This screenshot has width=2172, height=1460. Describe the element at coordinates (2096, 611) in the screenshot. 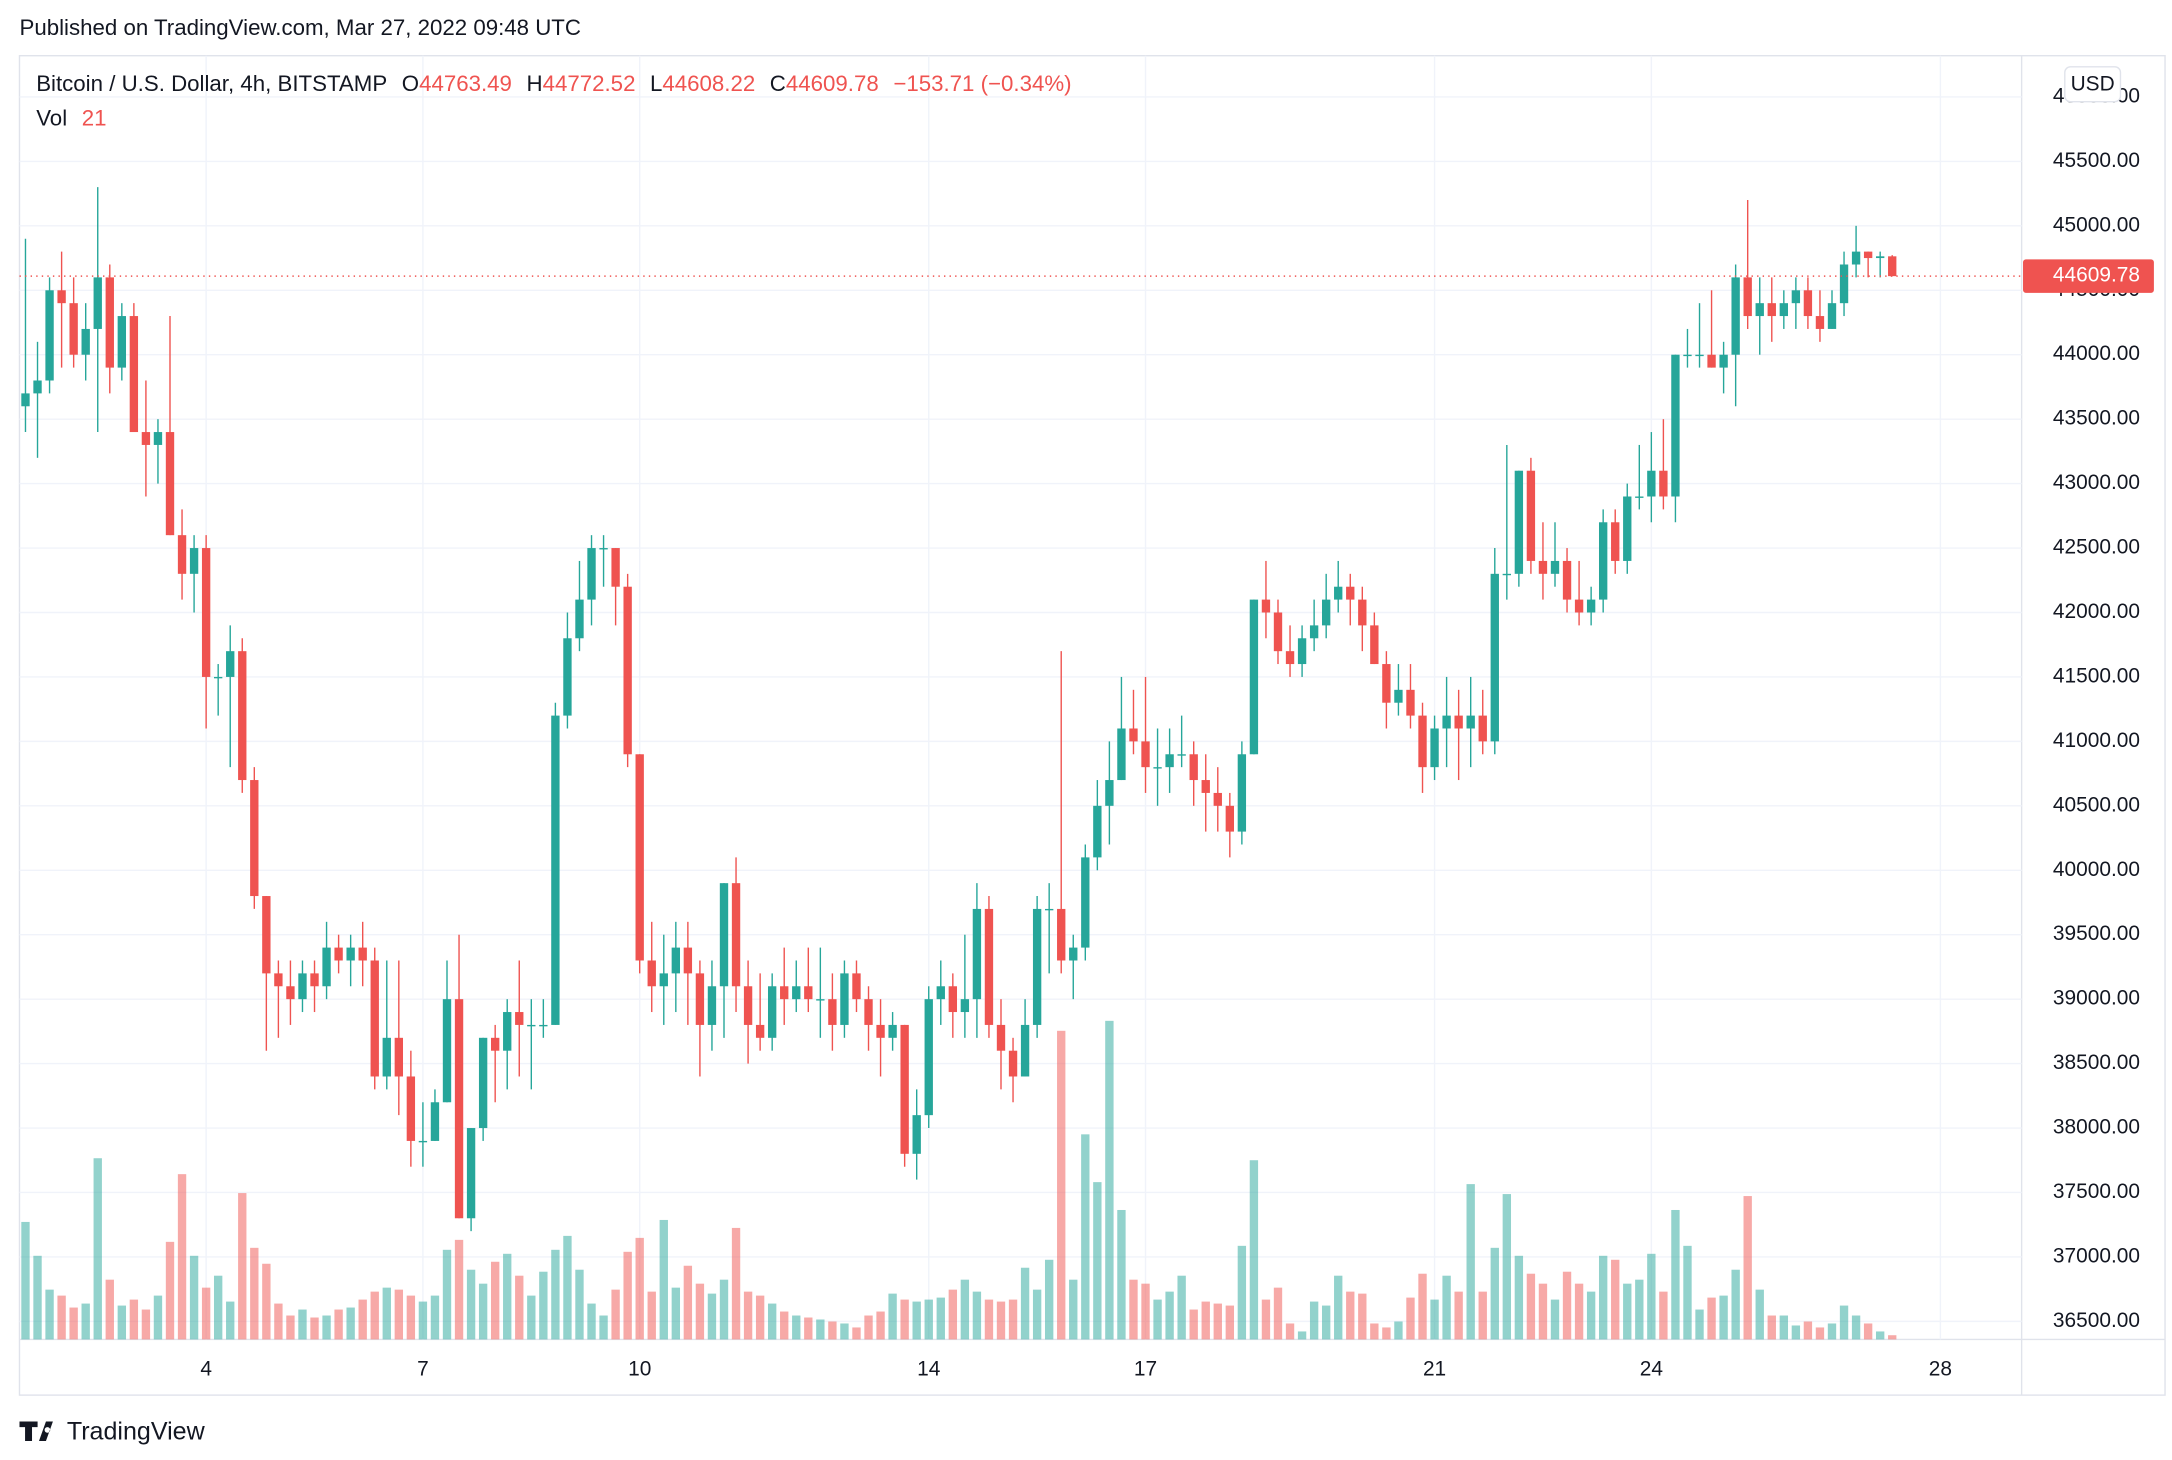

I see `y-tick-label: 42000.00` at that location.